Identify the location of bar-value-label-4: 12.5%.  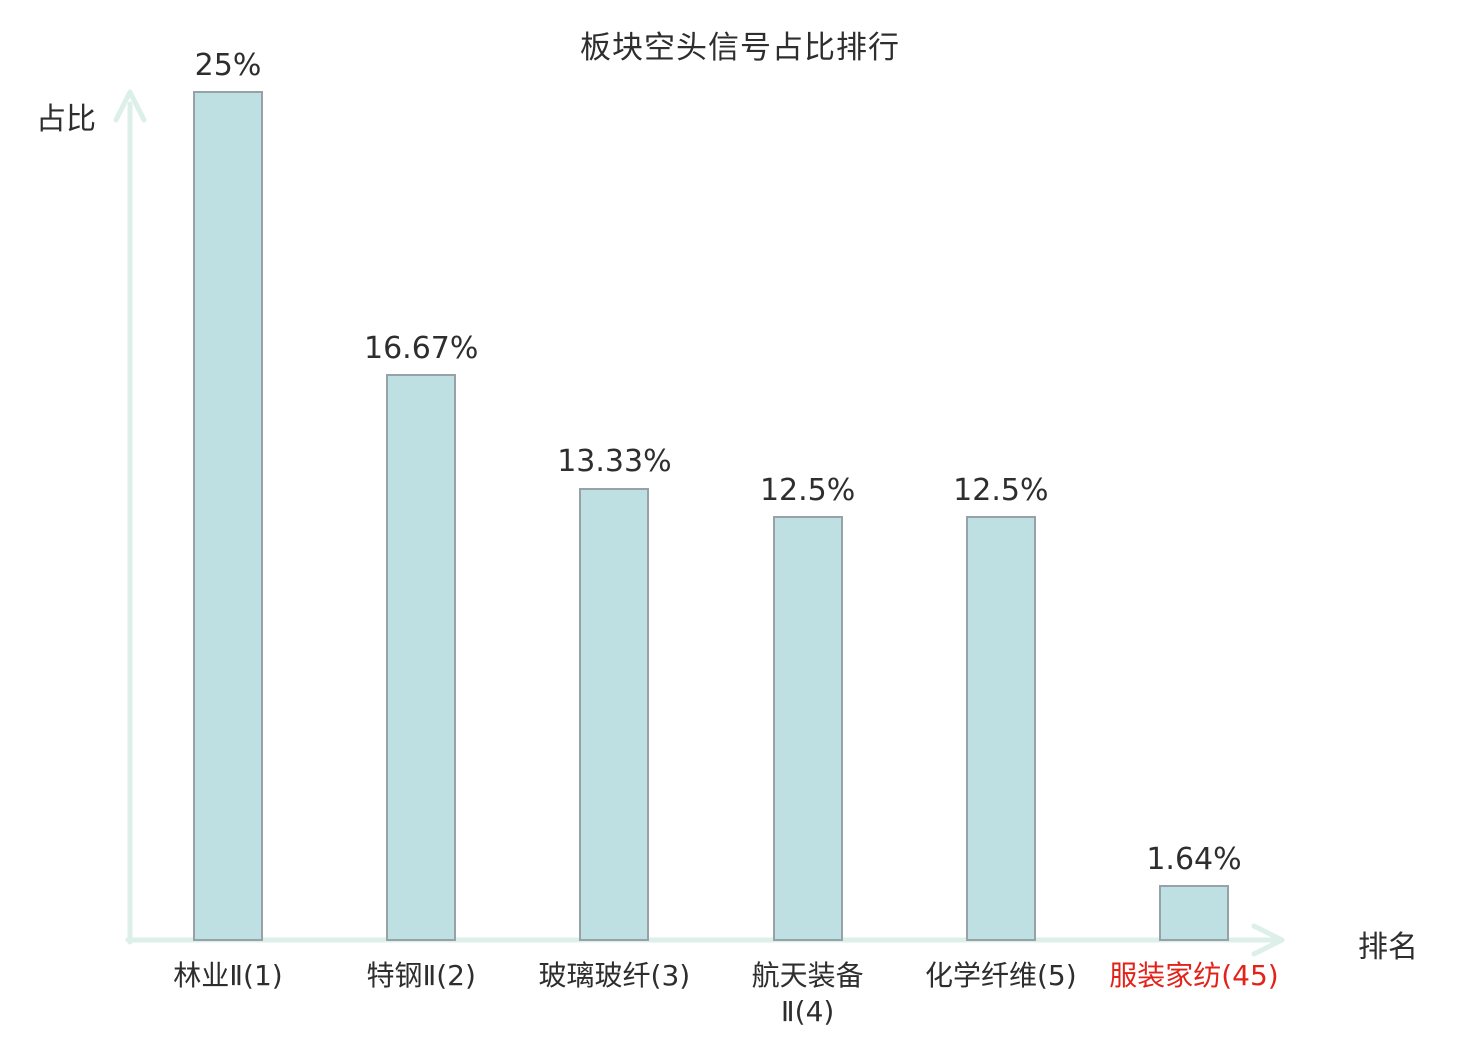
(807, 490).